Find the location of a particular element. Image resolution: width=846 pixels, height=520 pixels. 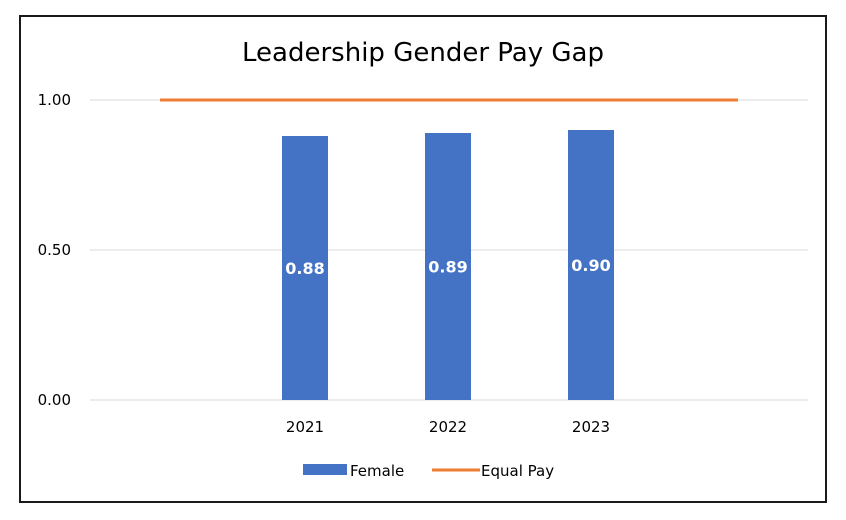

x-tick-label: 2022 is located at coordinates (448, 427).